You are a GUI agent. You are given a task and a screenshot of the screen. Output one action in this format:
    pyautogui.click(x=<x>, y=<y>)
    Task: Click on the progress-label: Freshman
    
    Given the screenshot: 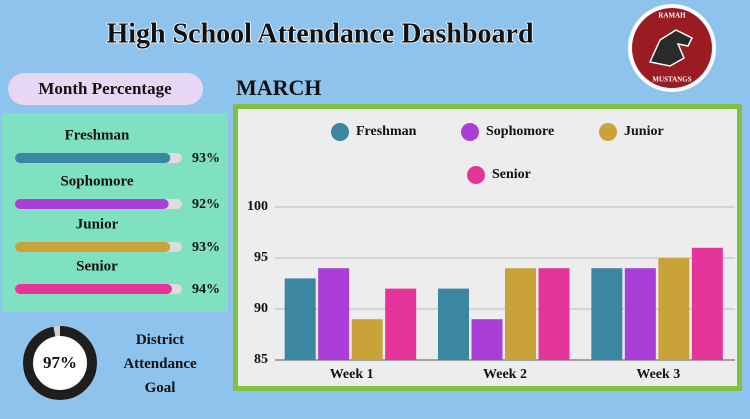 What is the action you would take?
    pyautogui.click(x=97, y=135)
    